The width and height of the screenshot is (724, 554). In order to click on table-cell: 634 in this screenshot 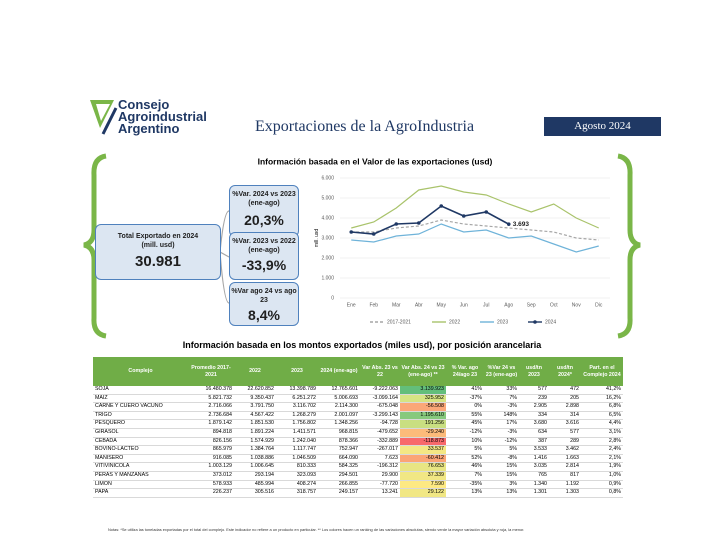, I will do `click(534, 433)`.